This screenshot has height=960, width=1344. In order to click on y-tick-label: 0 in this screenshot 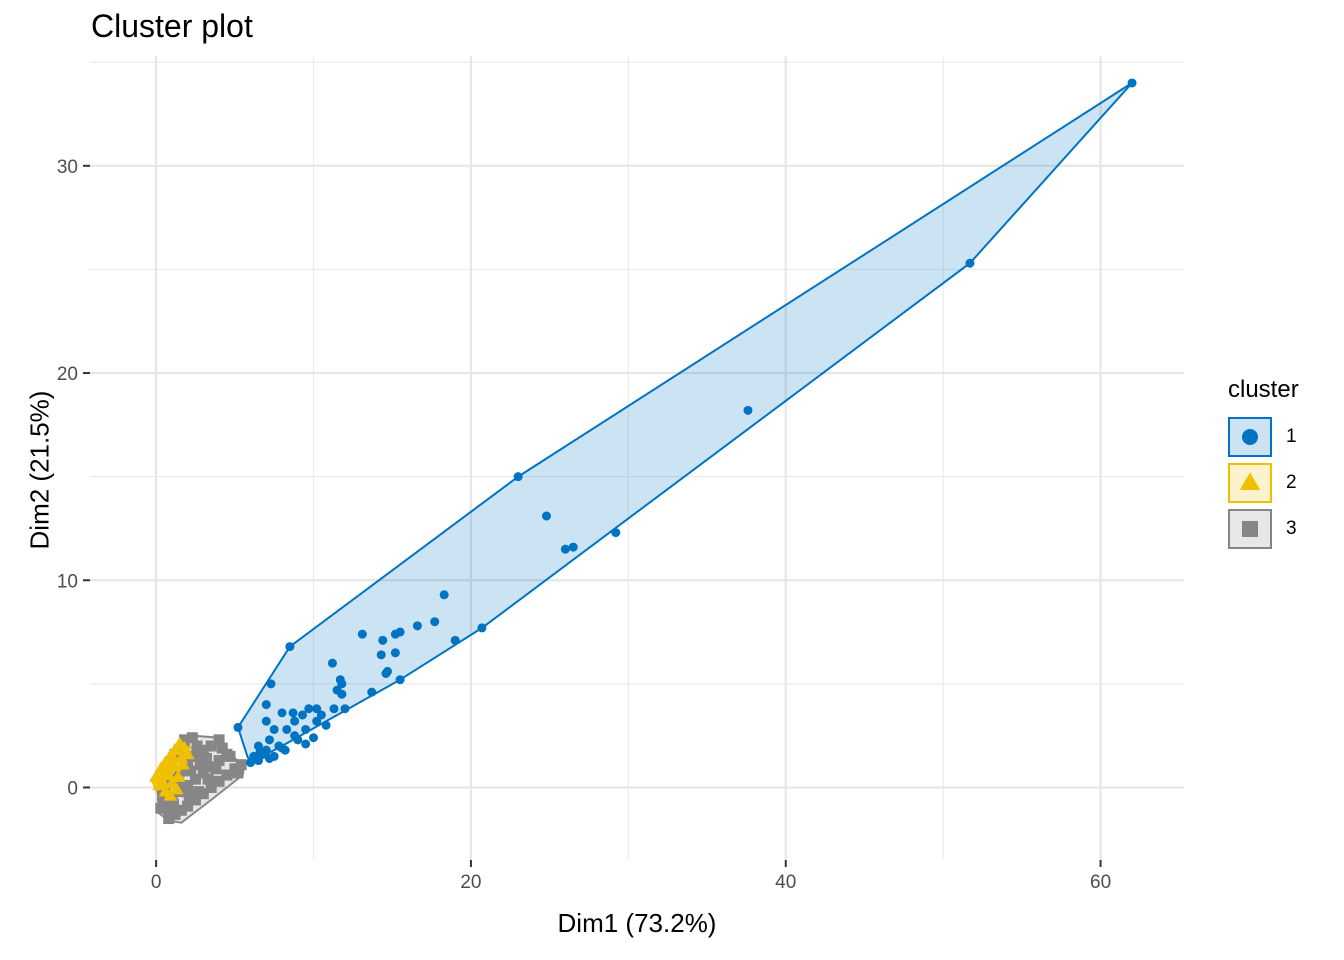, I will do `click(72, 788)`.